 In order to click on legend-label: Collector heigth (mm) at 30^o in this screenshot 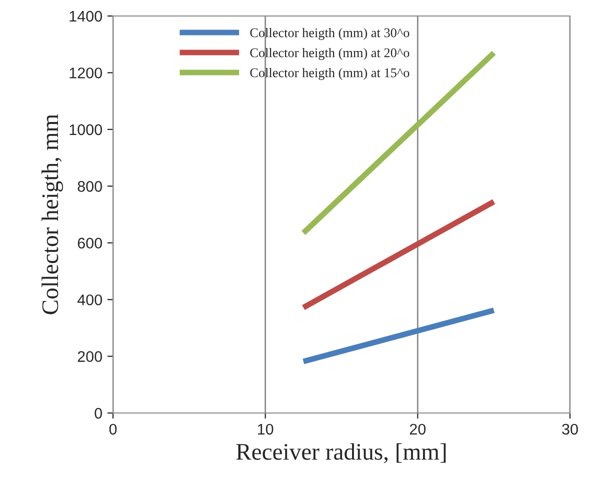, I will do `click(330, 34)`.